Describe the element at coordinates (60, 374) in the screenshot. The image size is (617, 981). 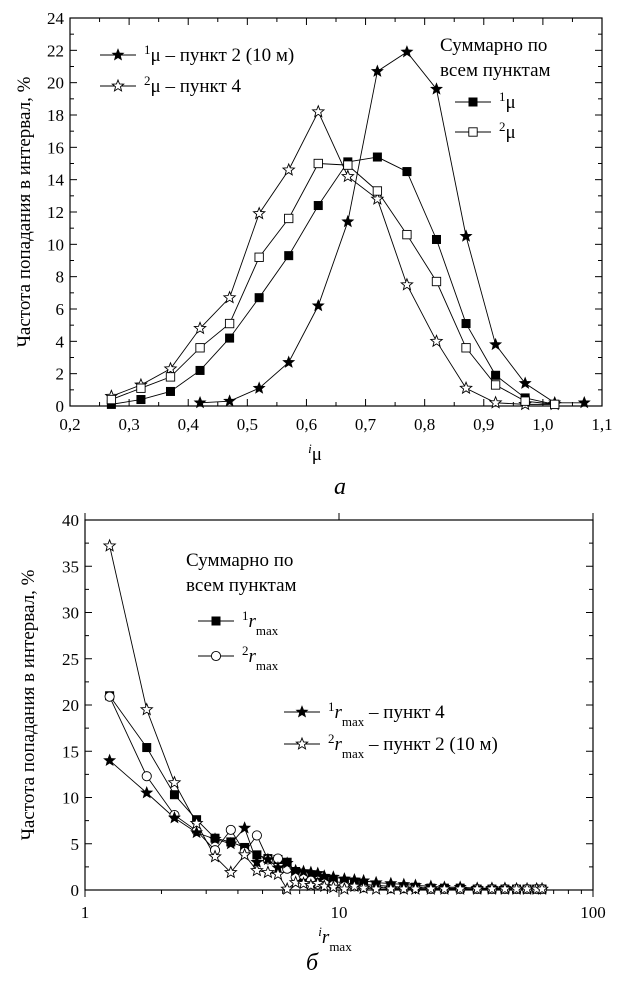
I see `y-tick-label: 2` at that location.